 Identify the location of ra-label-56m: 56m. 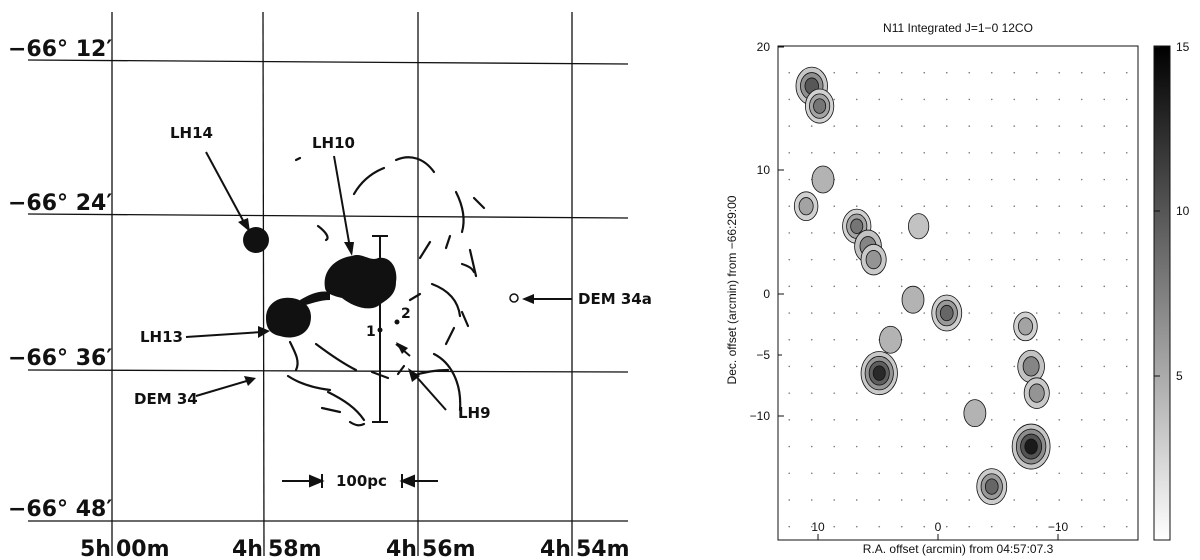
(449, 548).